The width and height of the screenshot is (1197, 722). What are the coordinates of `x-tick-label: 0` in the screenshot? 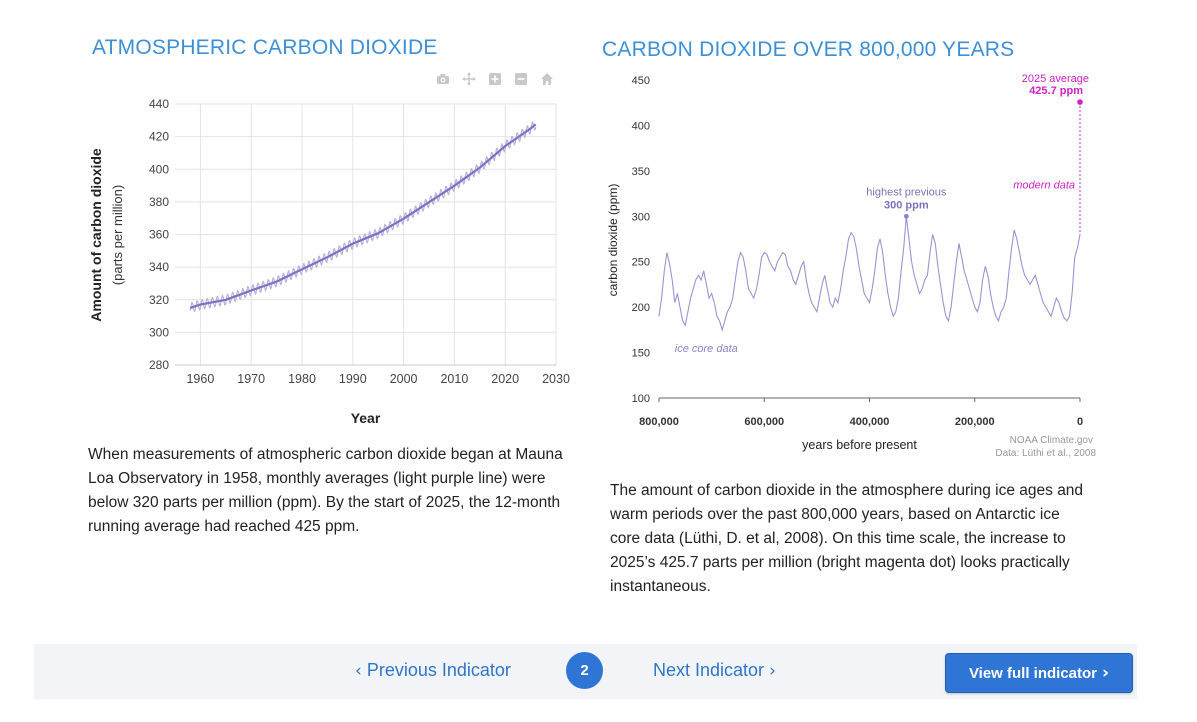 It's located at (1080, 422).